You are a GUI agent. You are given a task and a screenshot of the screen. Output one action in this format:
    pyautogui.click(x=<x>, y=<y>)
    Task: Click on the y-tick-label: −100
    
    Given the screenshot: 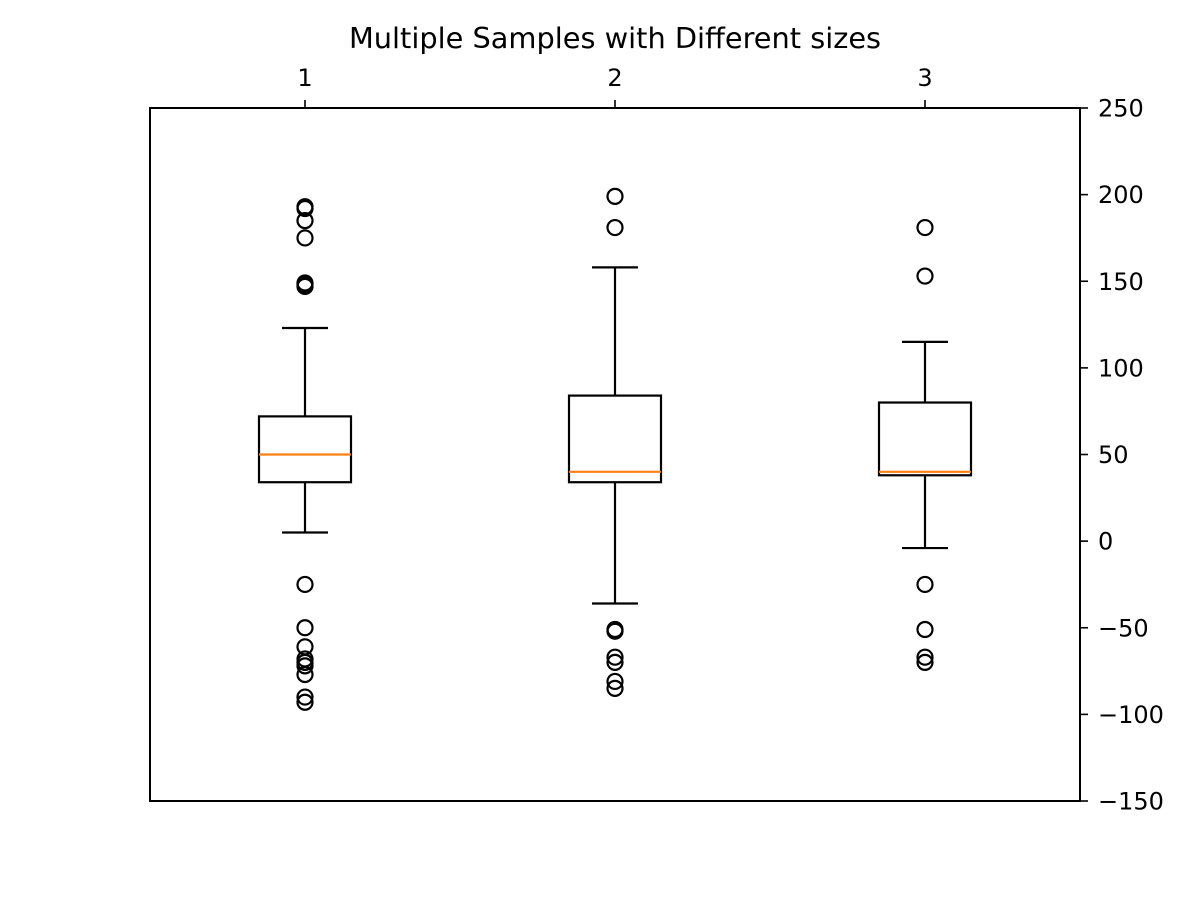 What is the action you would take?
    pyautogui.click(x=1131, y=715)
    